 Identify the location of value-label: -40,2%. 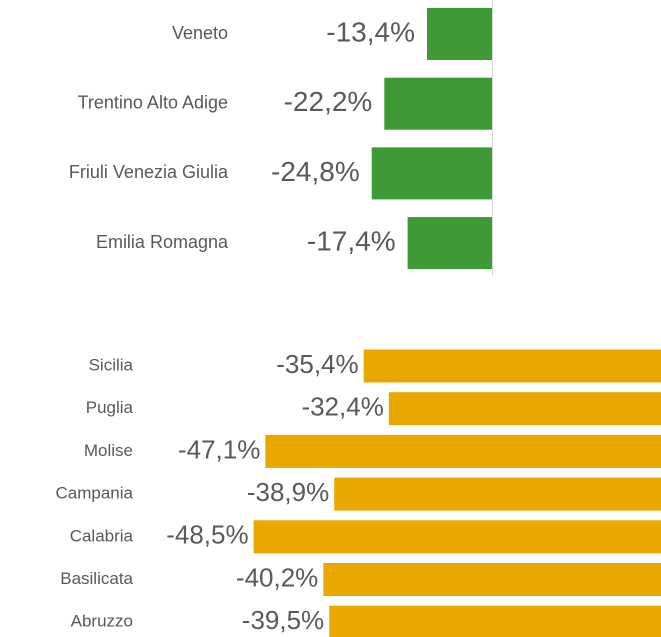
(277, 577).